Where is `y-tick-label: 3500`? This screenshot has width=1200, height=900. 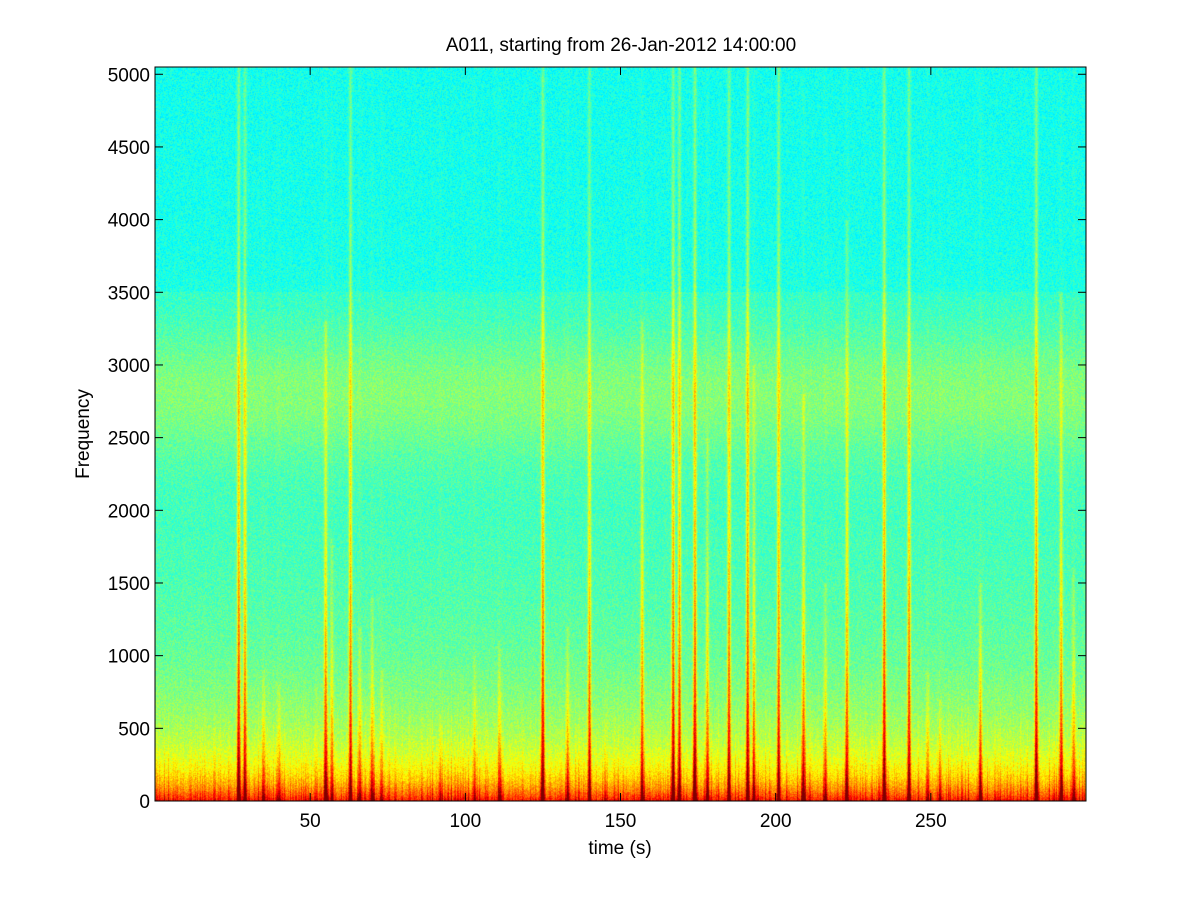
y-tick-label: 3500 is located at coordinates (129, 293).